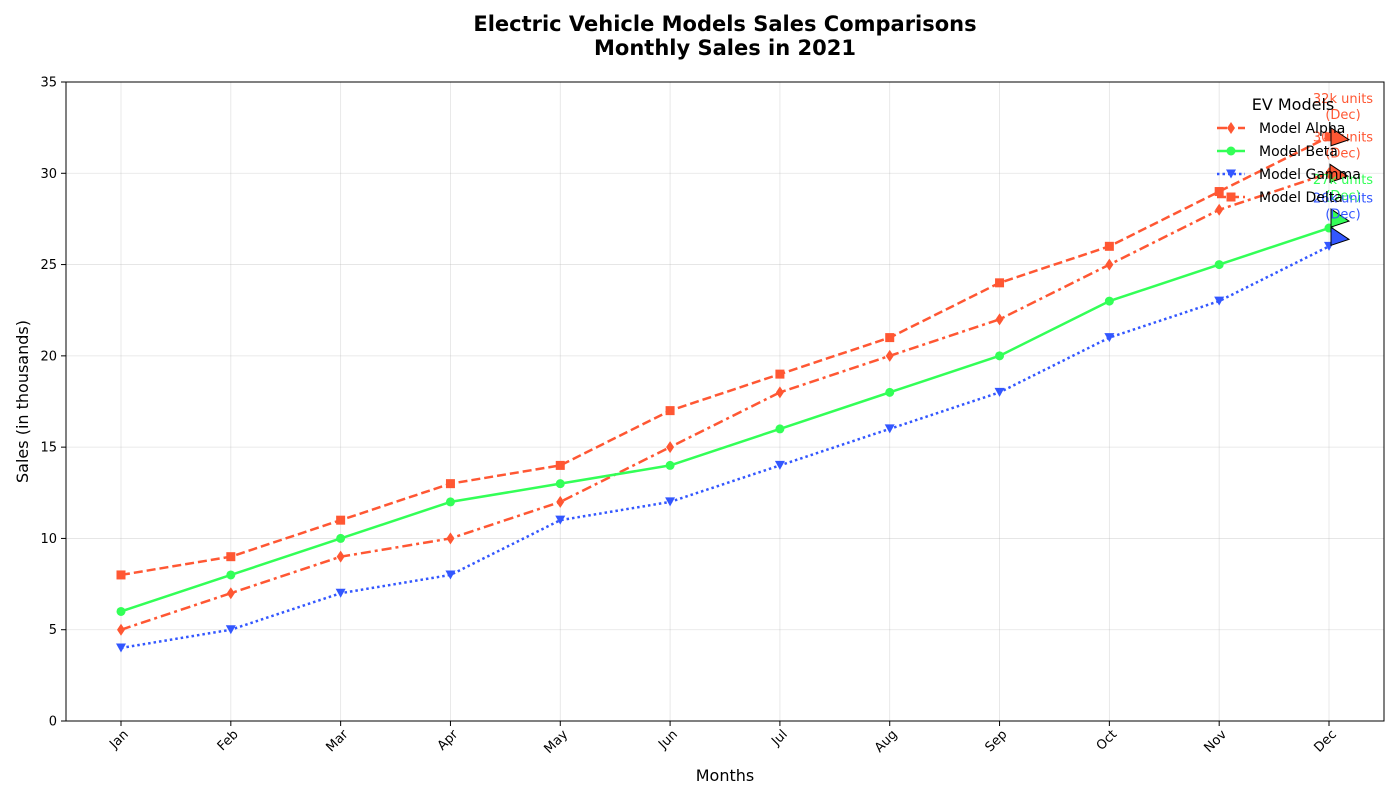 The height and width of the screenshot is (800, 1400). I want to click on x-axis-label: Months, so click(725, 775).